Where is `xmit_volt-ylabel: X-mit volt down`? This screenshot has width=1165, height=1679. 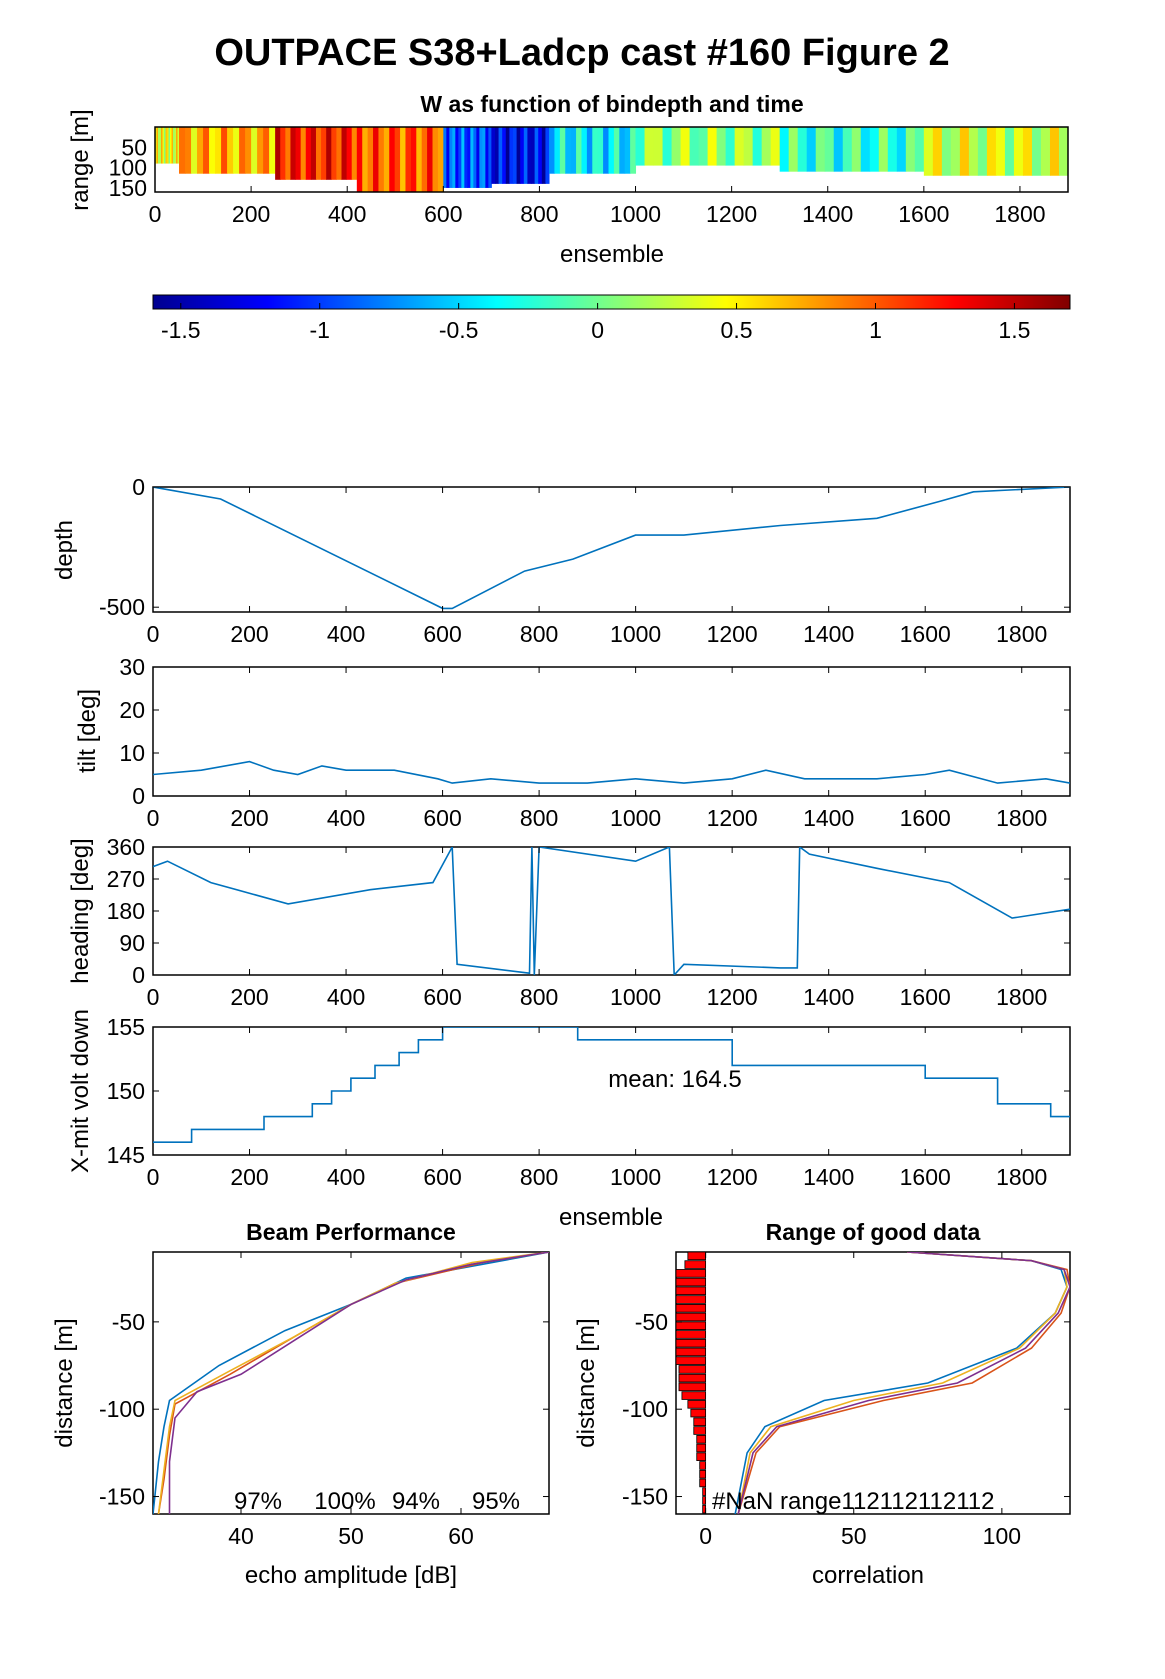
xmit_volt-ylabel: X-mit volt down is located at coordinates (80, 1091).